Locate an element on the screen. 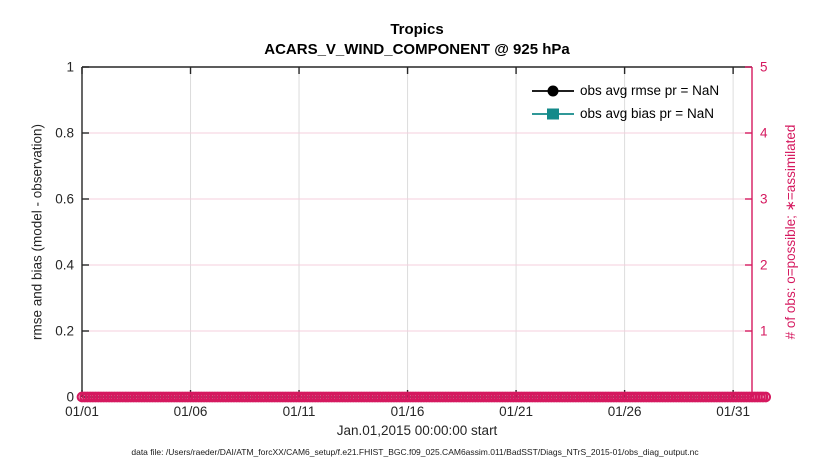 The width and height of the screenshot is (830, 470). legend-swatch-bias is located at coordinates (553, 113).